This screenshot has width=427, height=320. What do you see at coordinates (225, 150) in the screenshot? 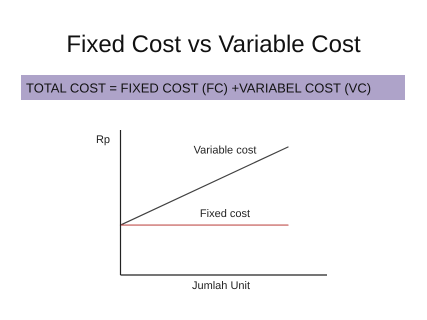
I see `series-label: Variable cost` at bounding box center [225, 150].